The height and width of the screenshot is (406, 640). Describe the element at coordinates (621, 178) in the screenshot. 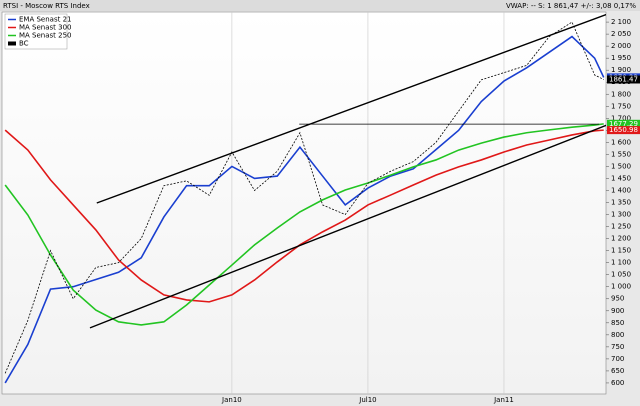

I see `y-tick-label: 1 450` at that location.